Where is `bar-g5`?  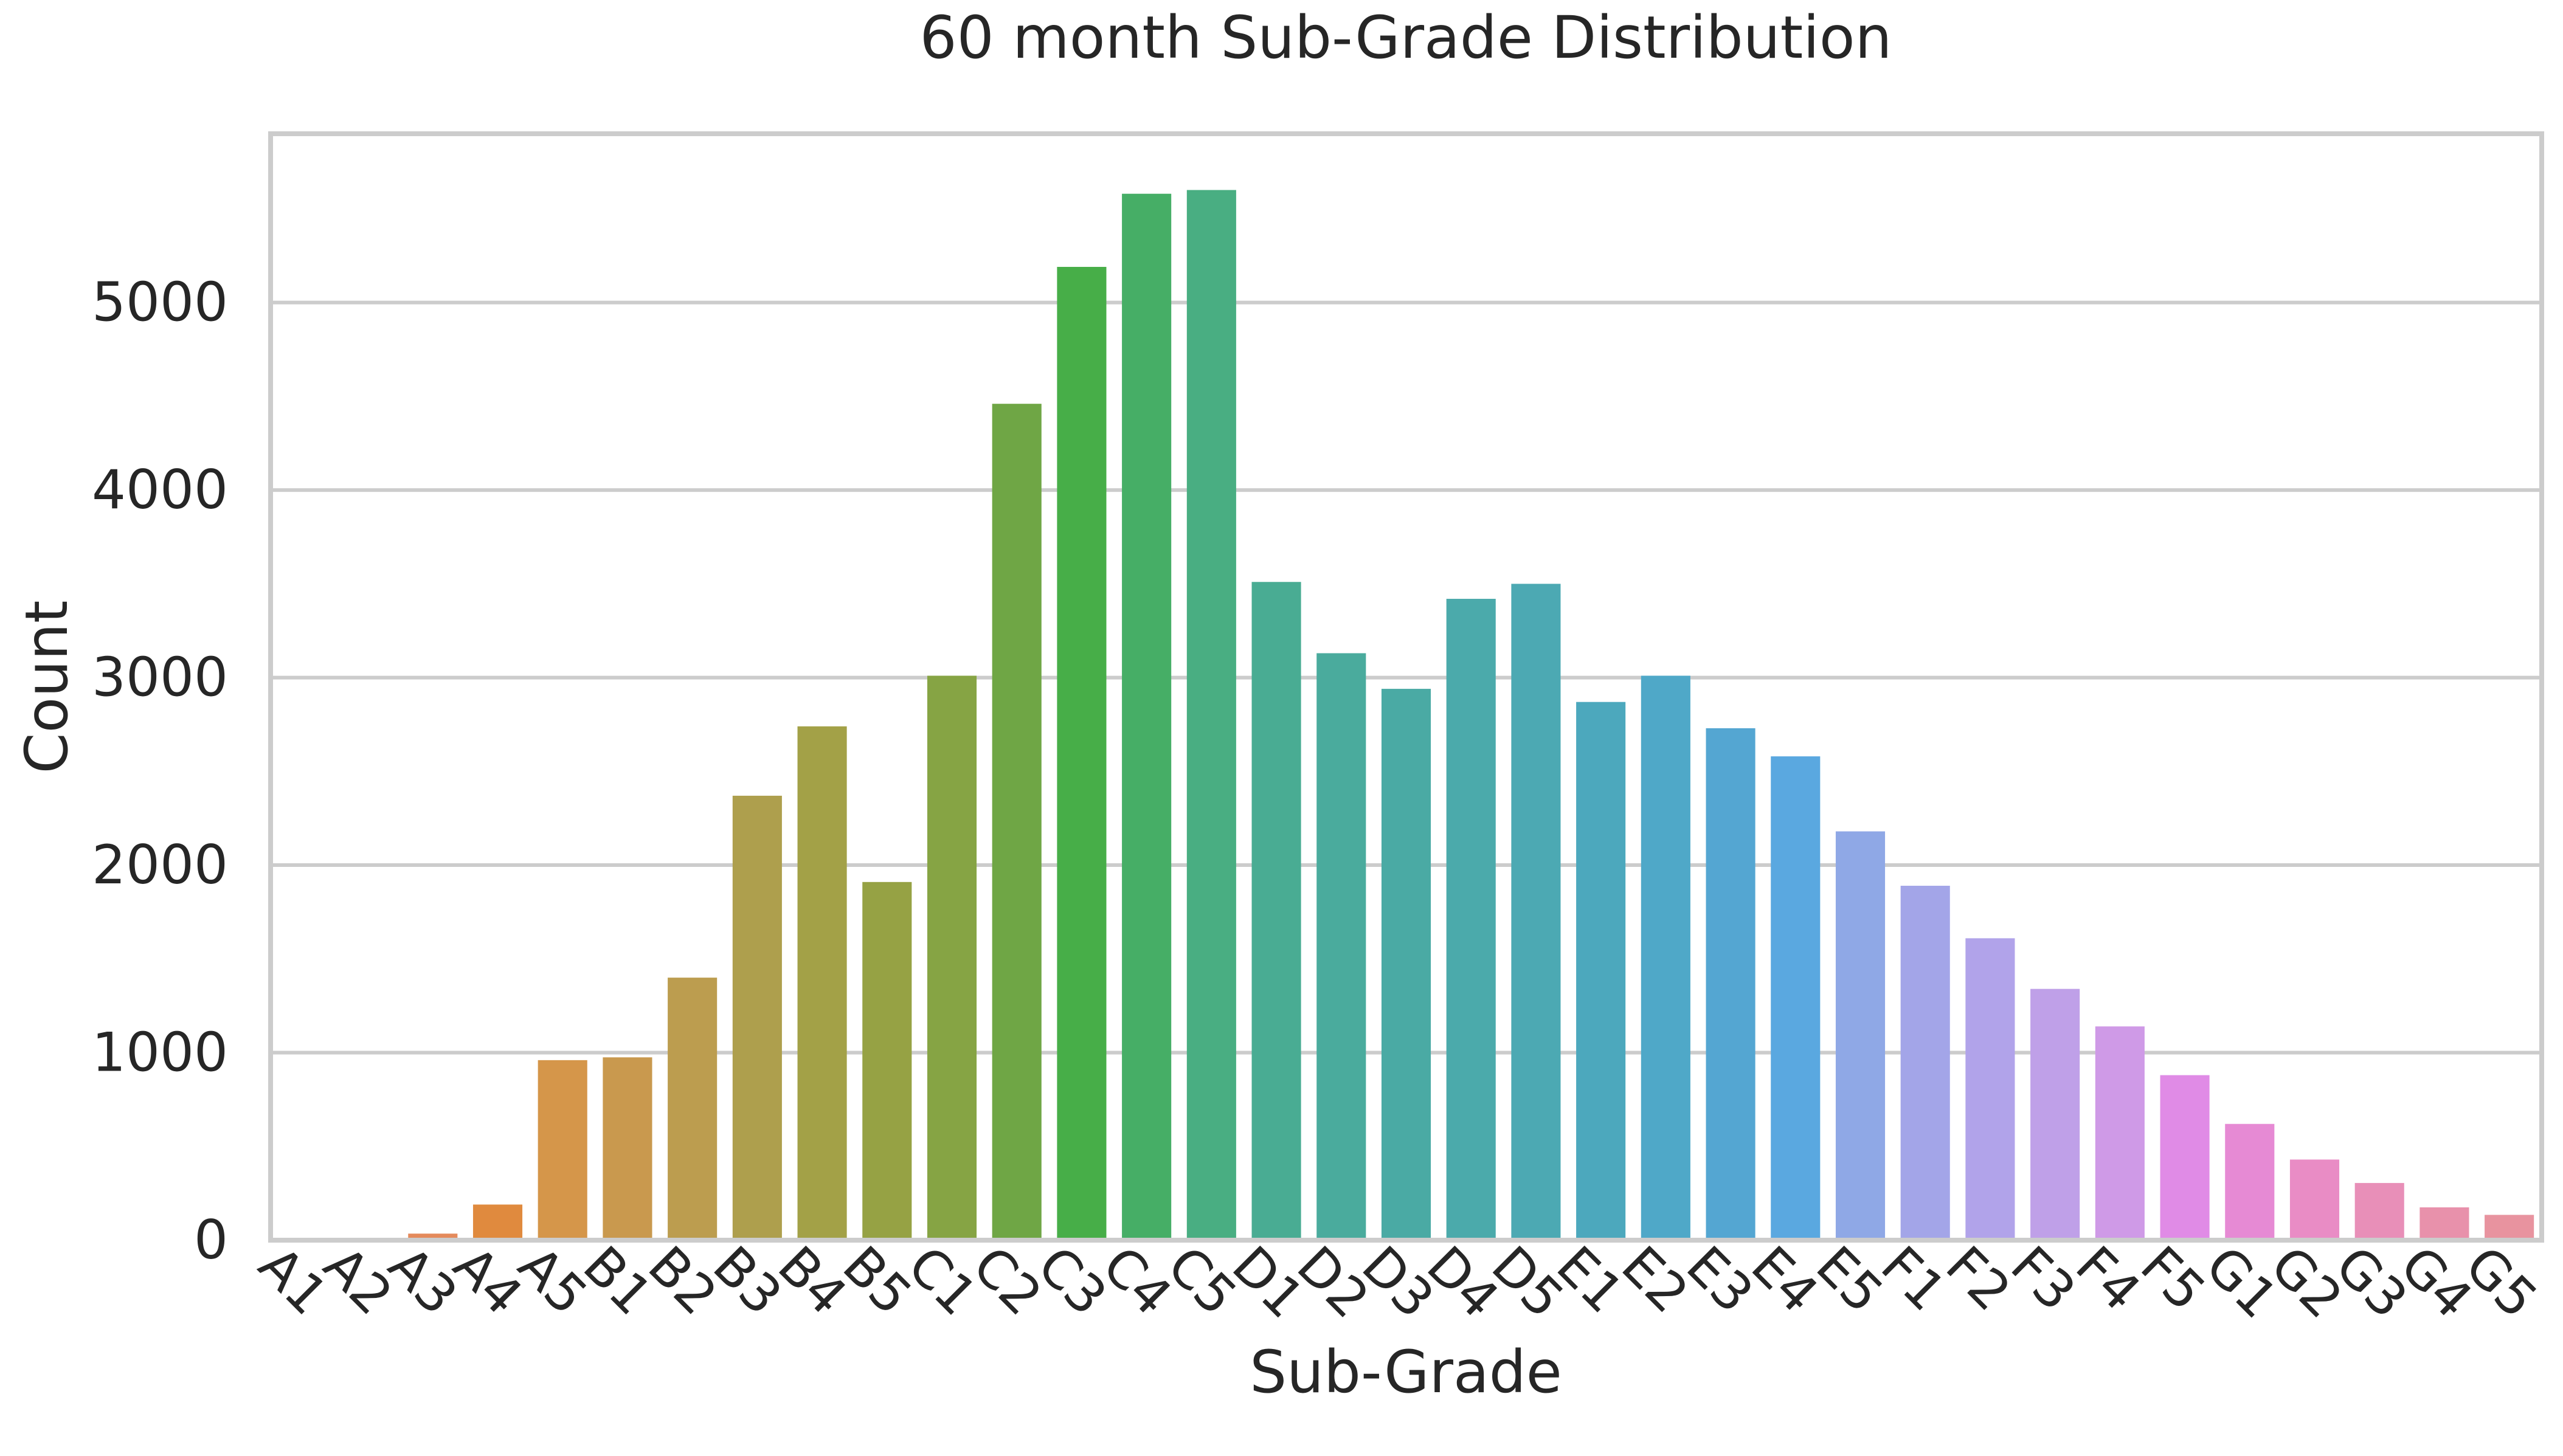 bar-g5 is located at coordinates (2509, 1227).